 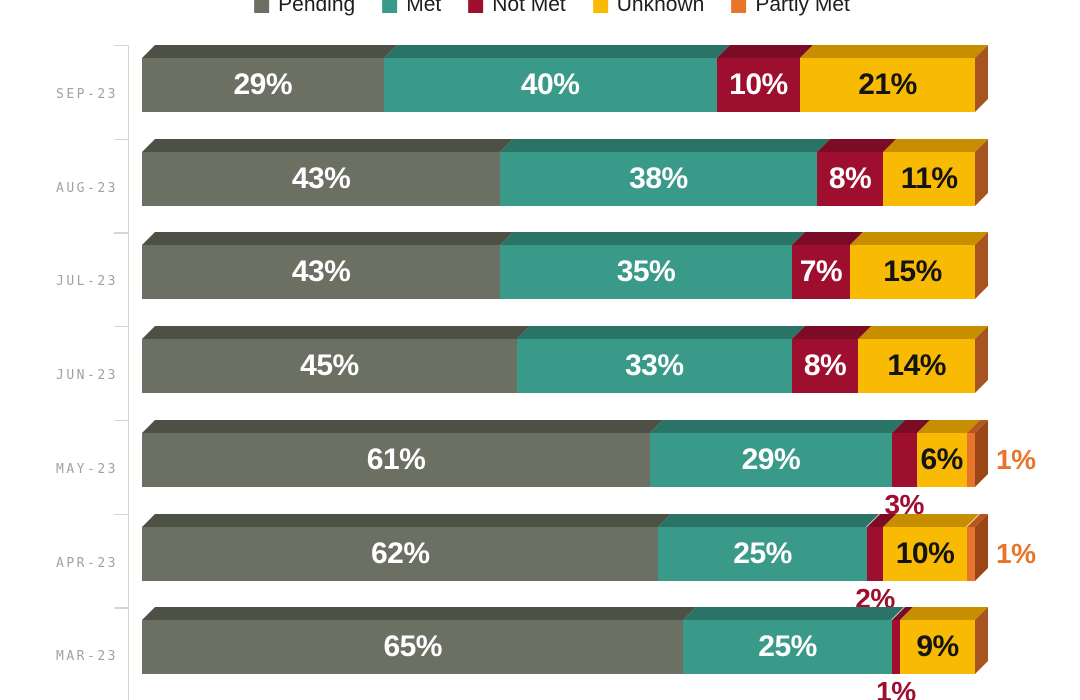 What do you see at coordinates (87, 563) in the screenshot?
I see `y-axis-label-apr-23: APR-23` at bounding box center [87, 563].